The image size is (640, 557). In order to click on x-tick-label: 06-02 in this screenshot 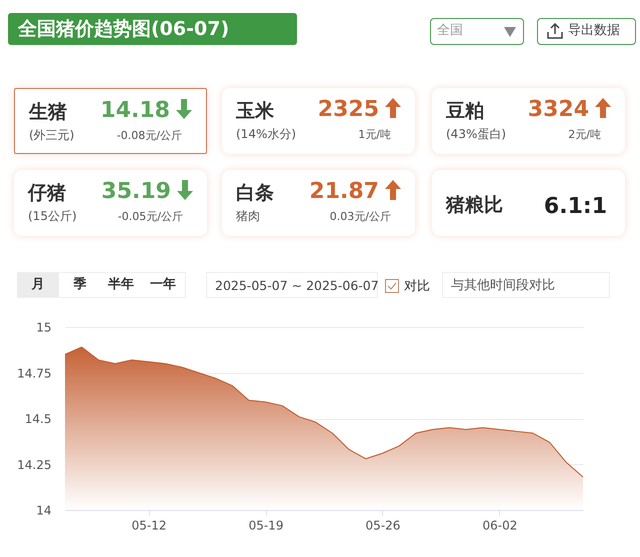, I will do `click(500, 525)`.